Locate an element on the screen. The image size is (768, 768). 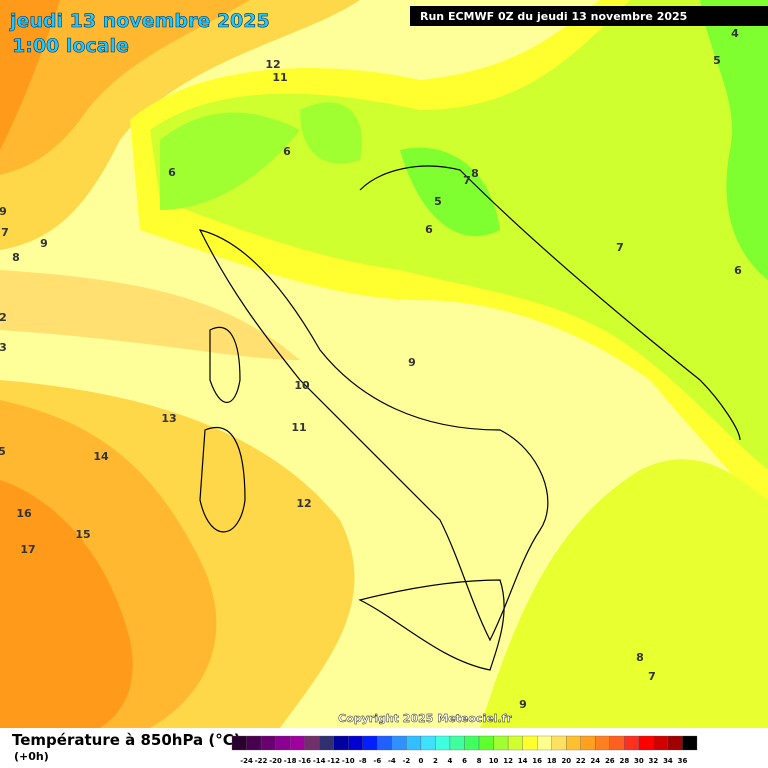
scale-label: -10 is located at coordinates (348, 761).